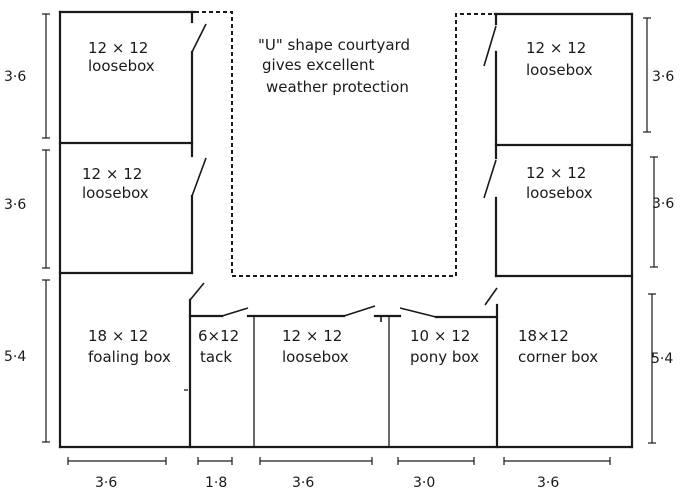 The height and width of the screenshot is (497, 684). What do you see at coordinates (315, 357) in the screenshot?
I see `room-center-type: loosebox` at bounding box center [315, 357].